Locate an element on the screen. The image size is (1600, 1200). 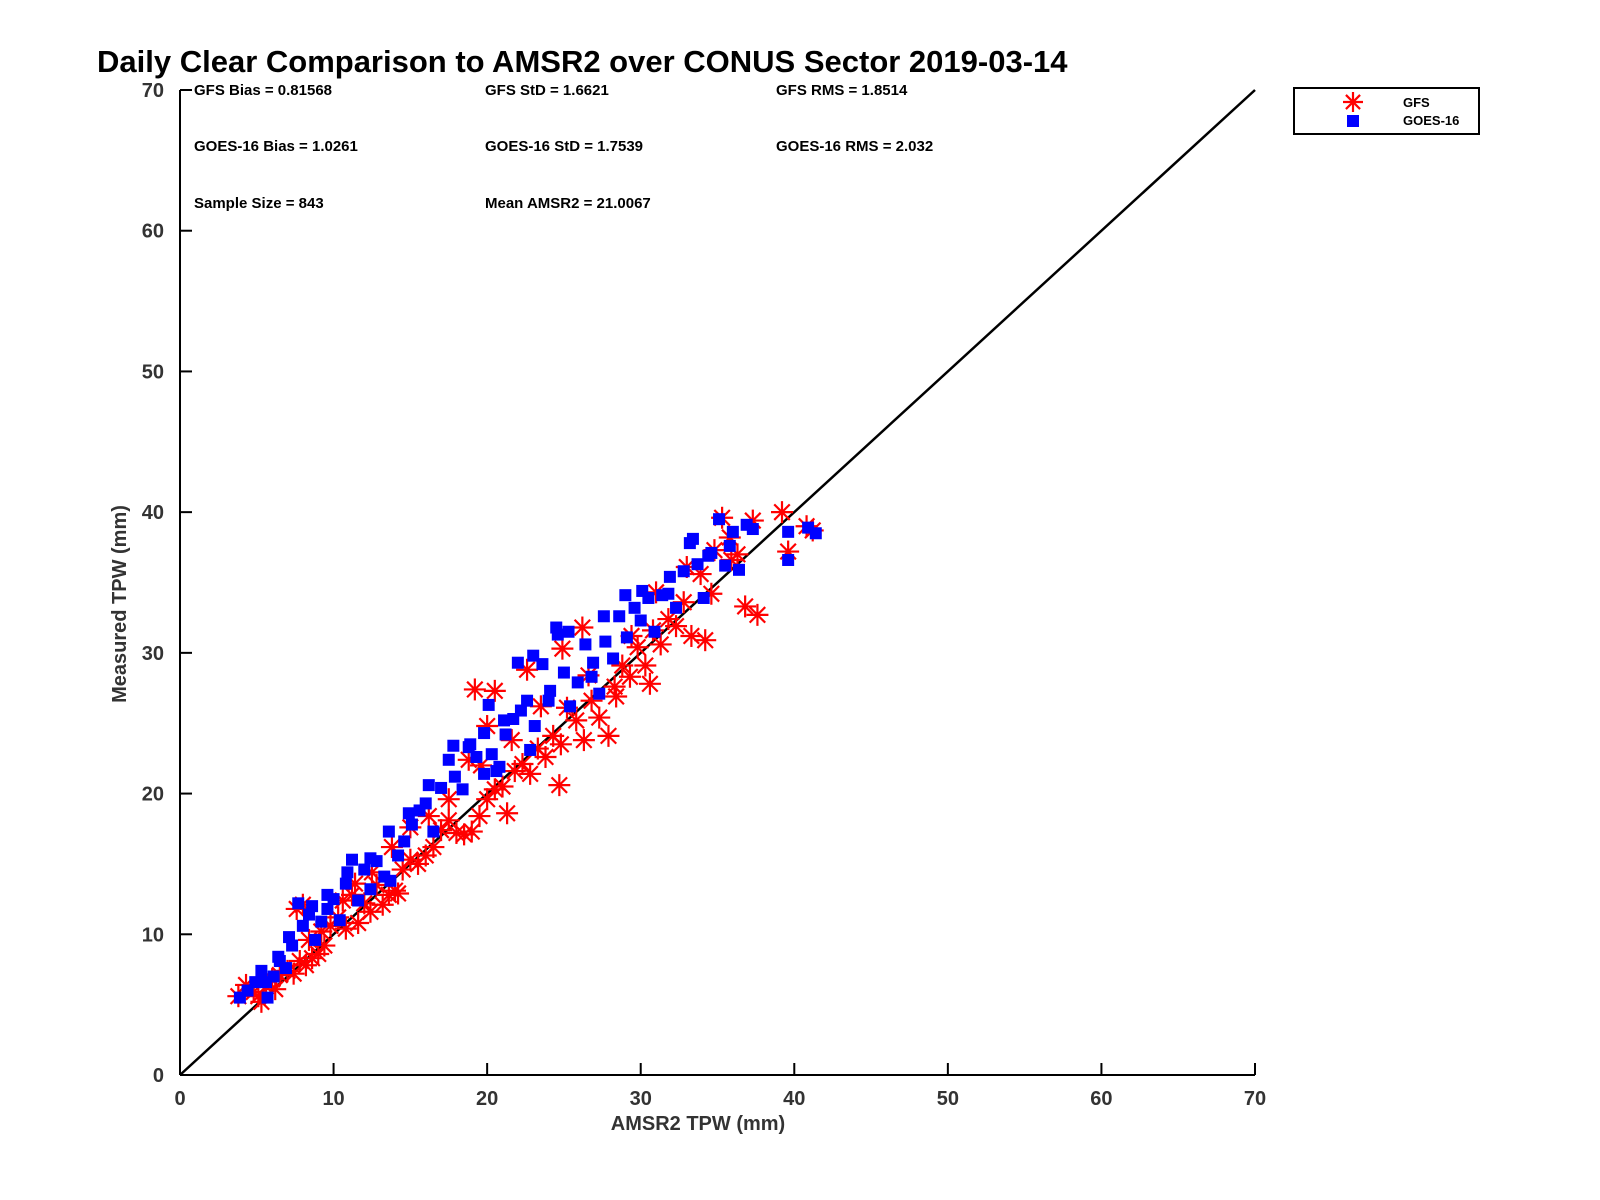
x-tick-label: 20 is located at coordinates (487, 1099).